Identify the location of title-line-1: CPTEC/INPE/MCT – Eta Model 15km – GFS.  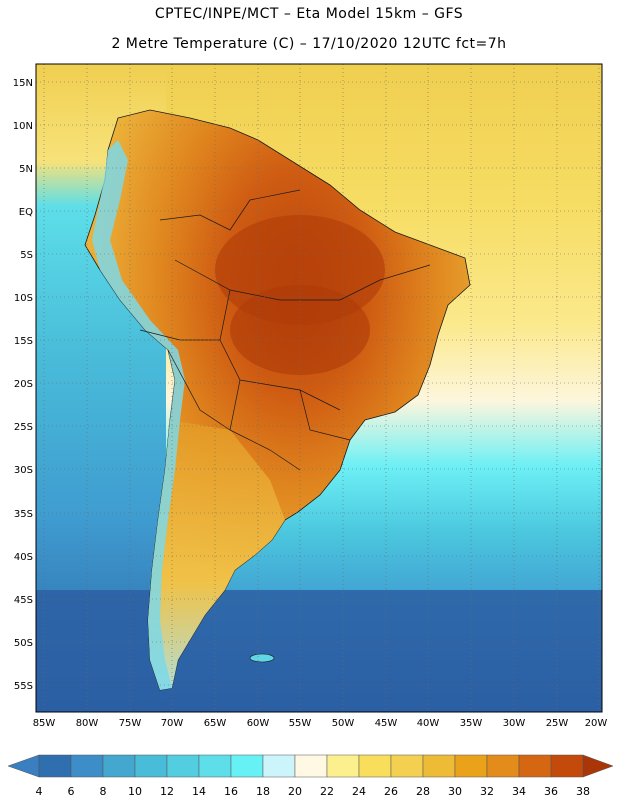
(309, 14).